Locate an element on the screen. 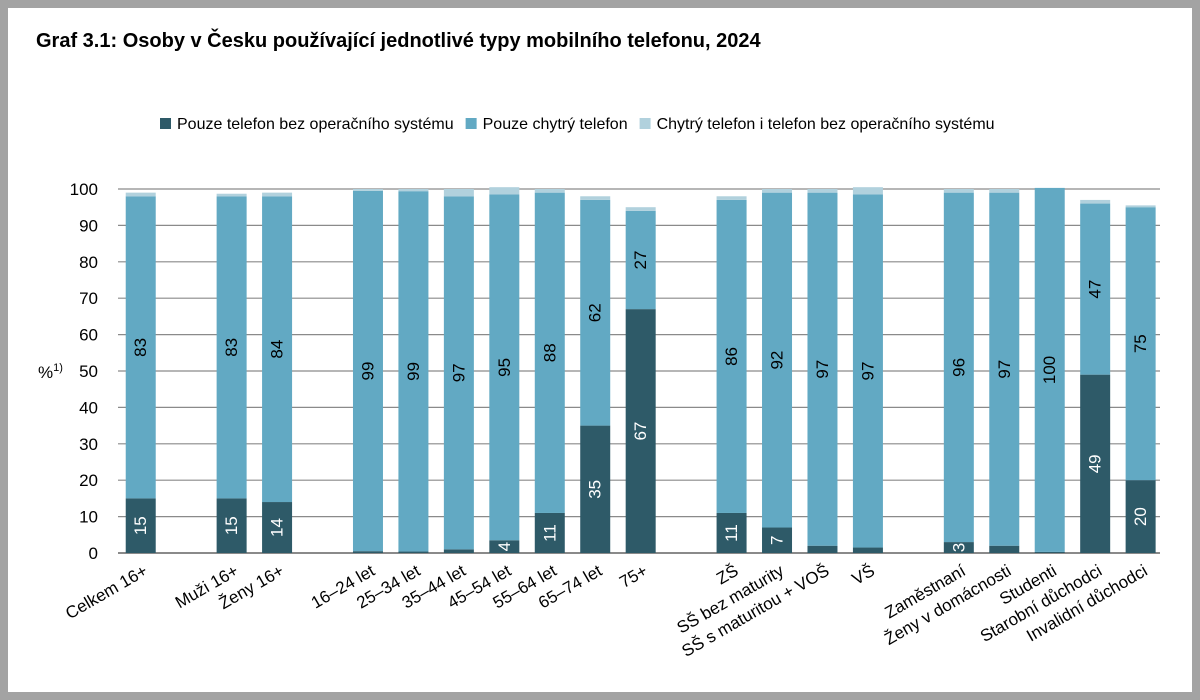 Image resolution: width=1200 pixels, height=700 pixels. data-label: 4 is located at coordinates (504, 546).